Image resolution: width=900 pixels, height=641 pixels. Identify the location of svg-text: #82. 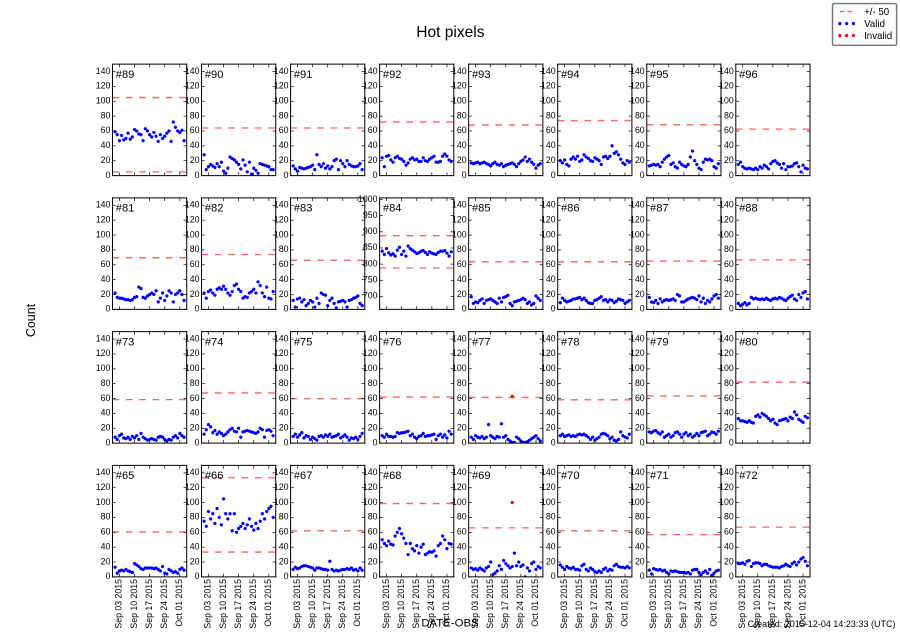
(214, 209).